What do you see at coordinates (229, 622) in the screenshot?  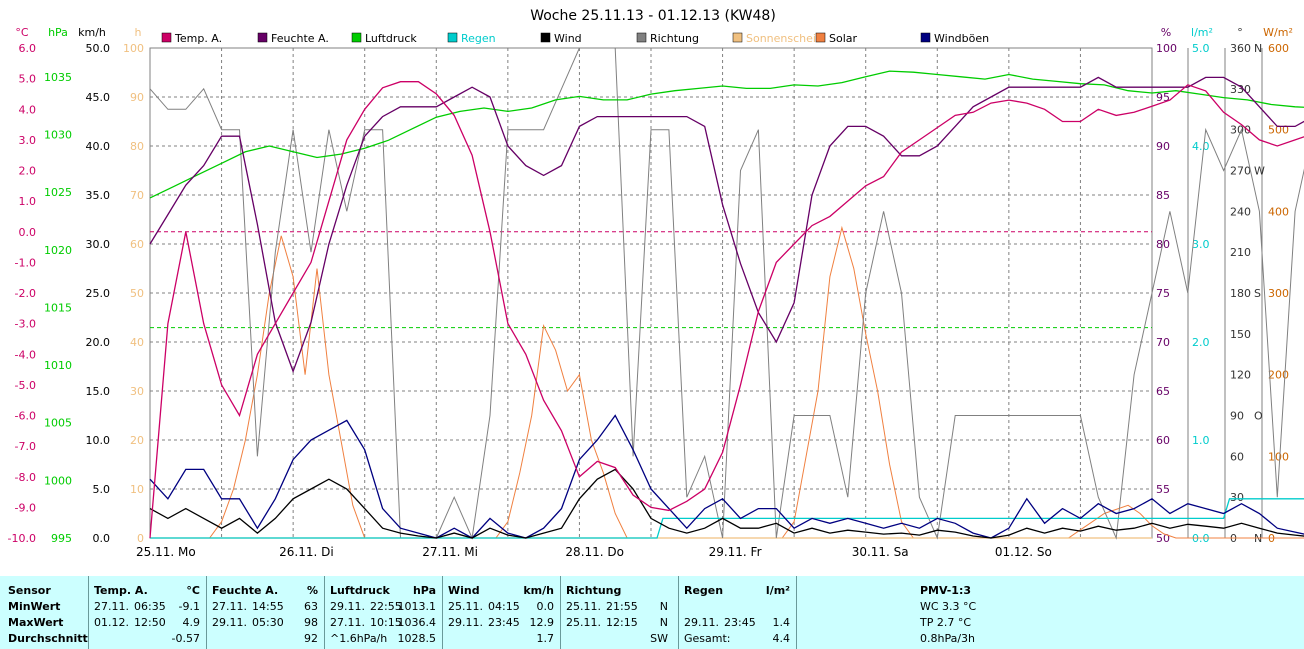 I see `stats-hum-max-date: 29.11.` at bounding box center [229, 622].